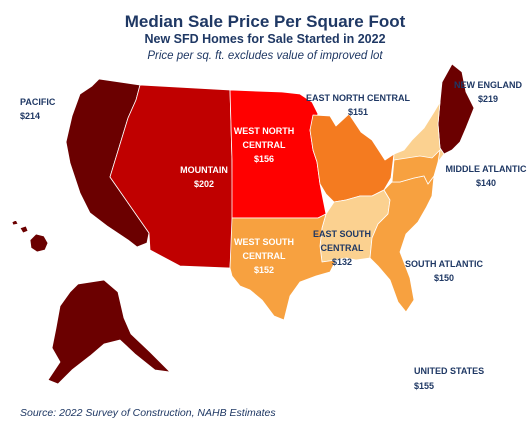 This screenshot has height=442, width=530. What do you see at coordinates (265, 21) in the screenshot?
I see `map-title: Median Sale Price Per Square Foot` at bounding box center [265, 21].